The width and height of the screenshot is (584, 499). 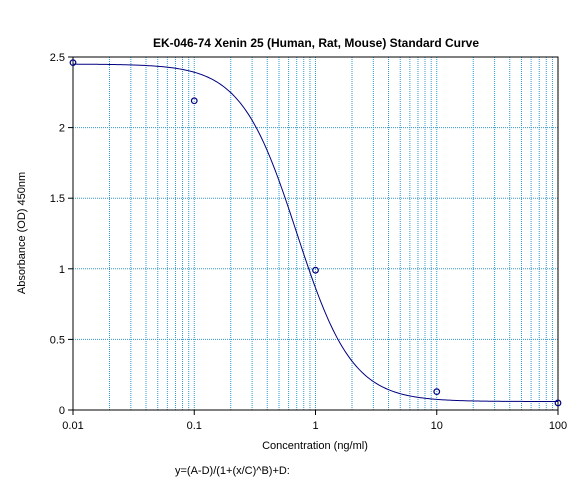 I want to click on x-tick-label: 0.01, so click(x=72, y=426).